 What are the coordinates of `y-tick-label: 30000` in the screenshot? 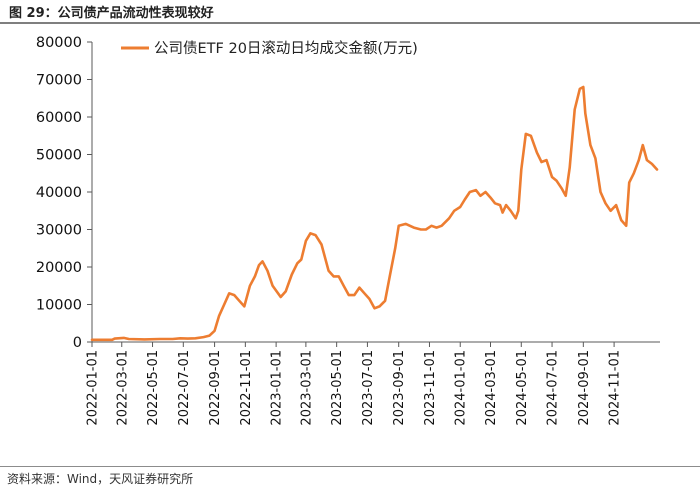 It's located at (59, 231).